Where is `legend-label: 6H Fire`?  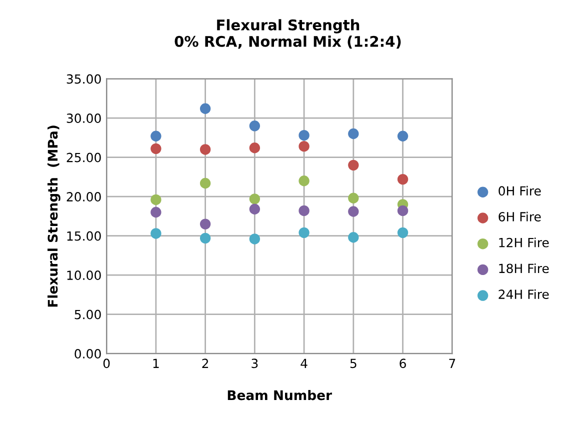
legend-label: 6H Fire is located at coordinates (519, 217).